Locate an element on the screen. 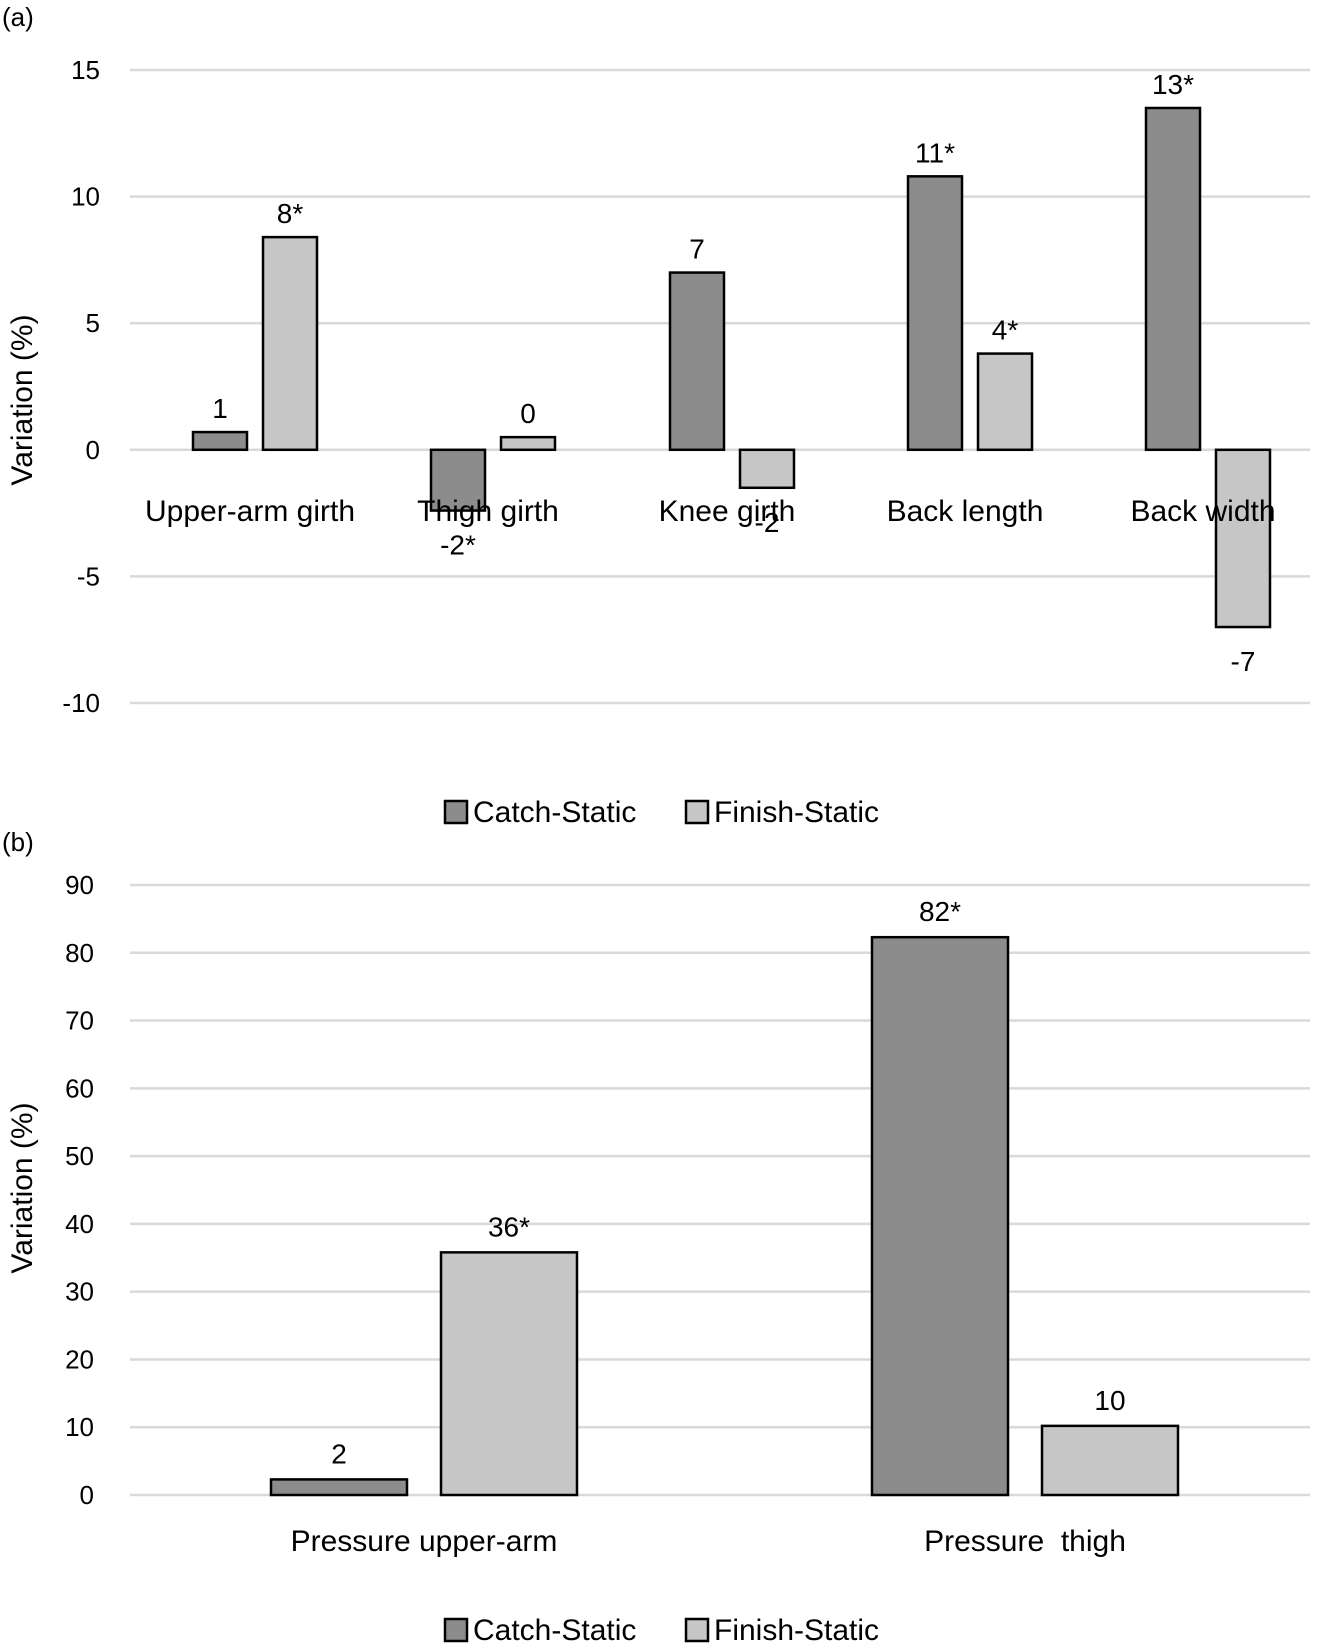  y-tick-b-4: 50 is located at coordinates (79, 1156).